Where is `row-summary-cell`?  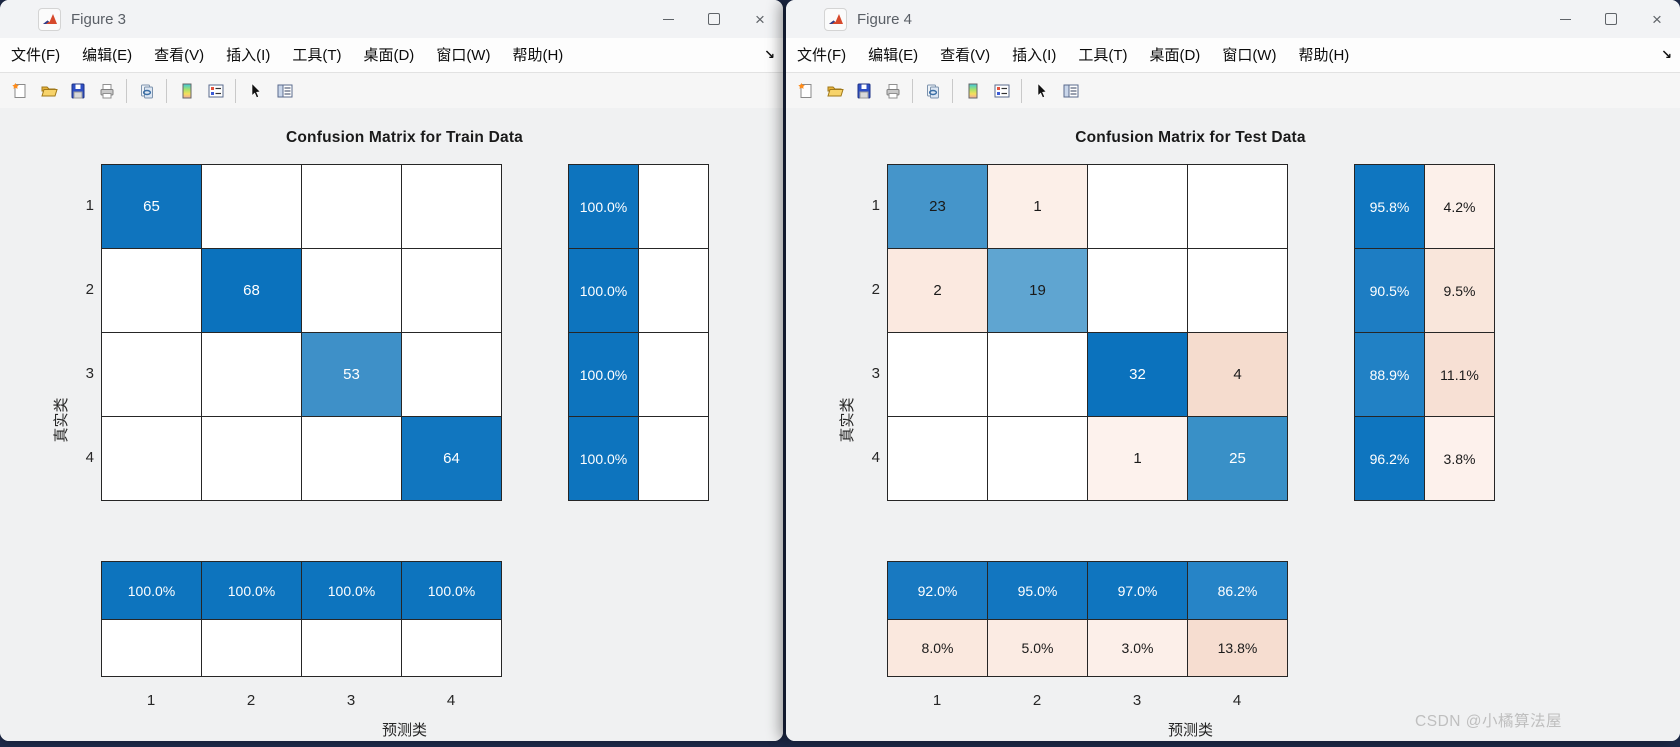 row-summary-cell is located at coordinates (674, 207).